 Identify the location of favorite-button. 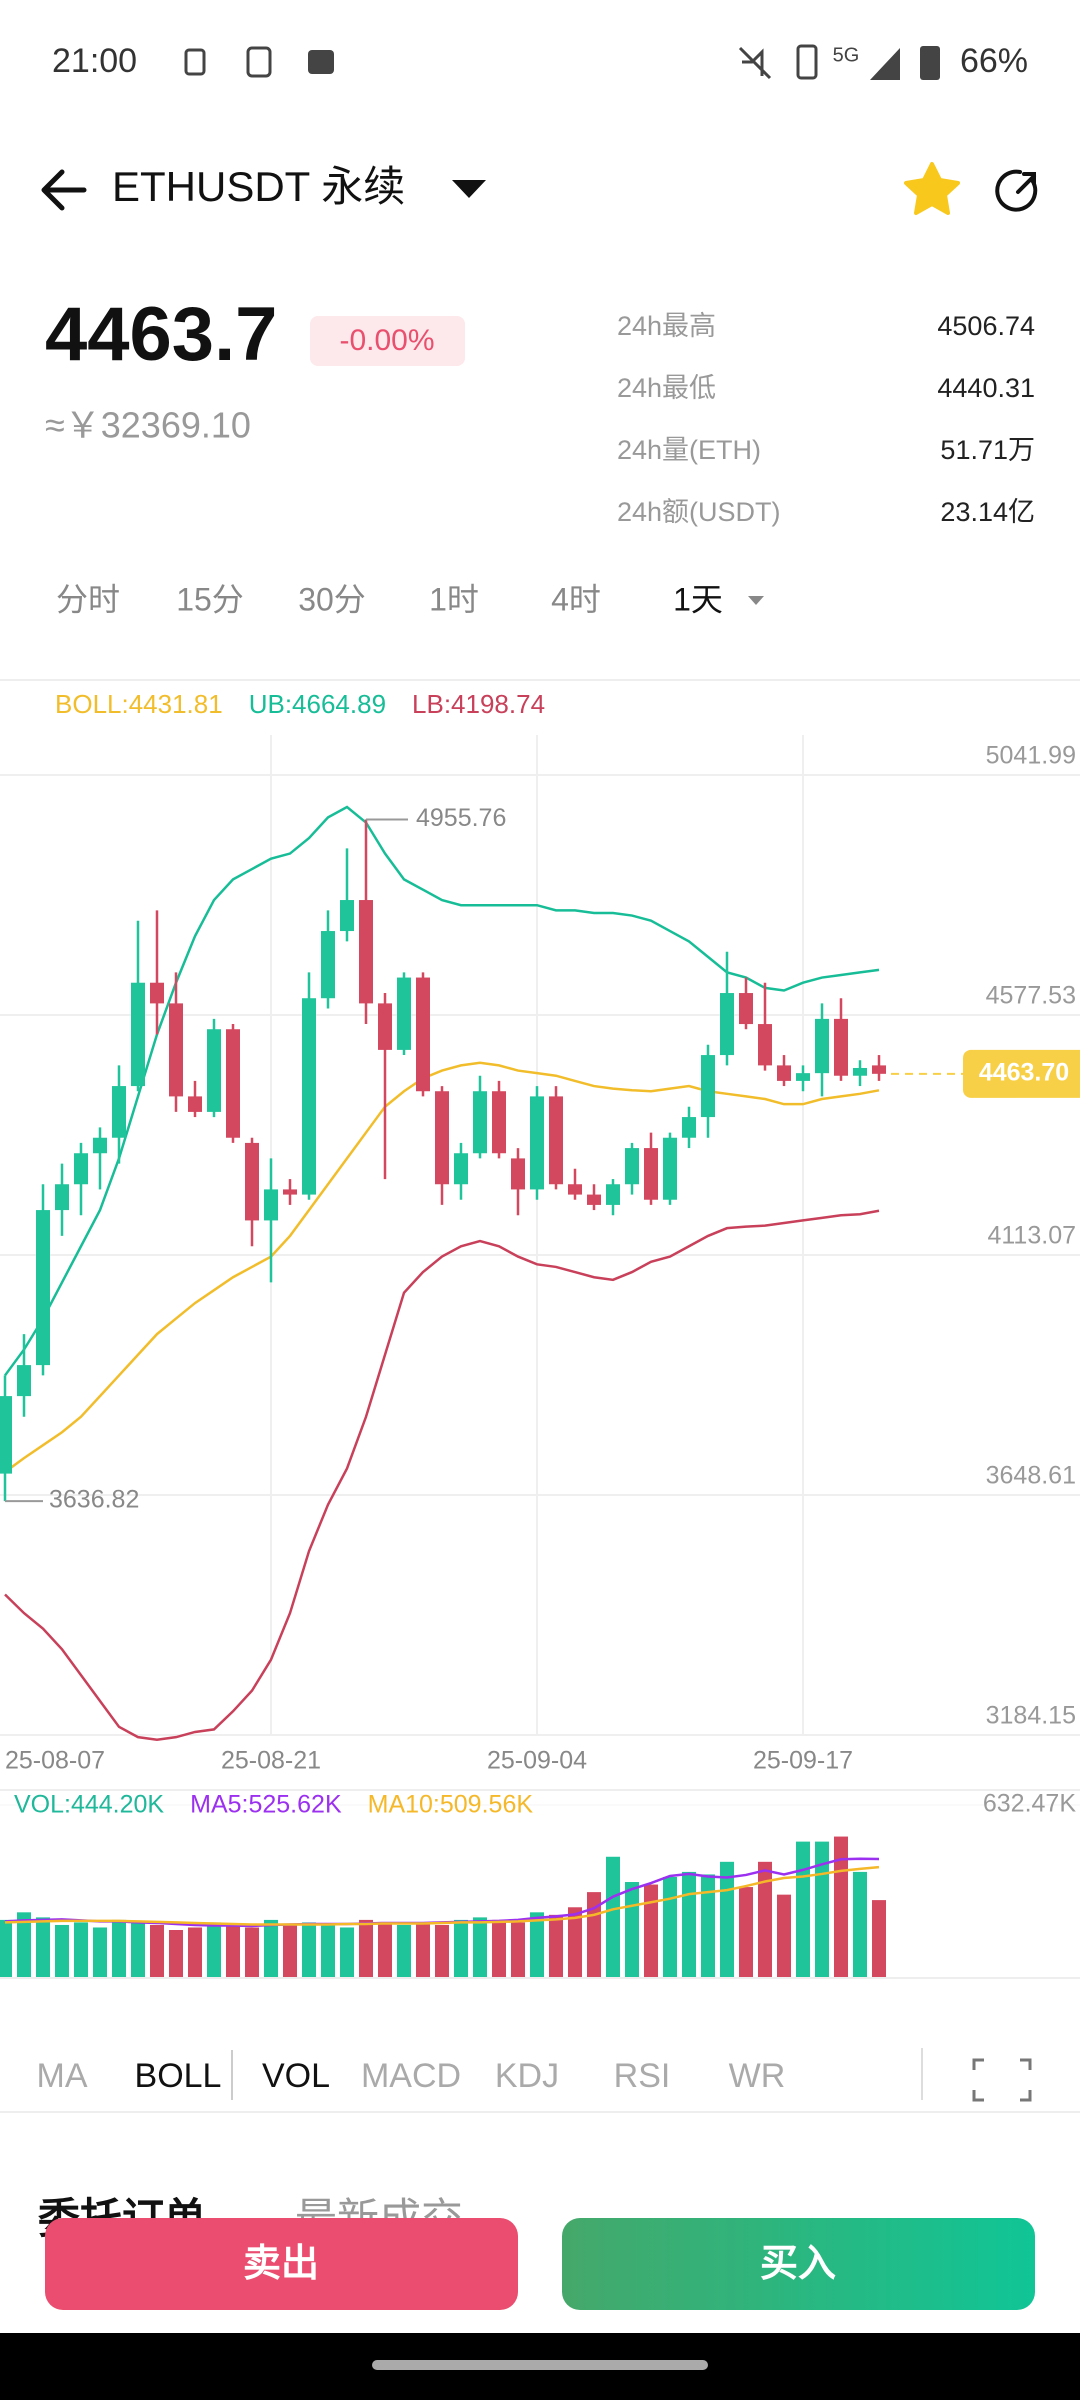
(932, 188).